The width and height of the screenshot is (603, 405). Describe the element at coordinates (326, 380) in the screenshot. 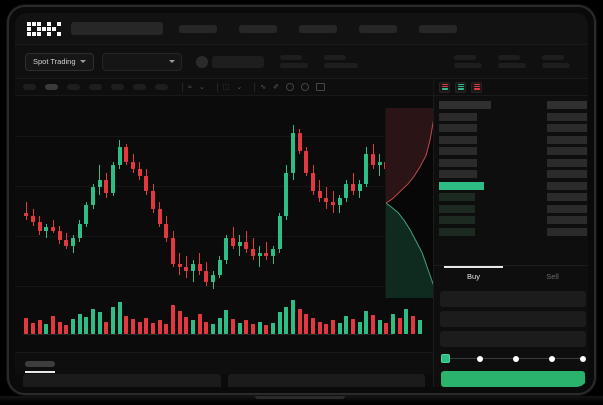

I see `orders-panel-right` at that location.